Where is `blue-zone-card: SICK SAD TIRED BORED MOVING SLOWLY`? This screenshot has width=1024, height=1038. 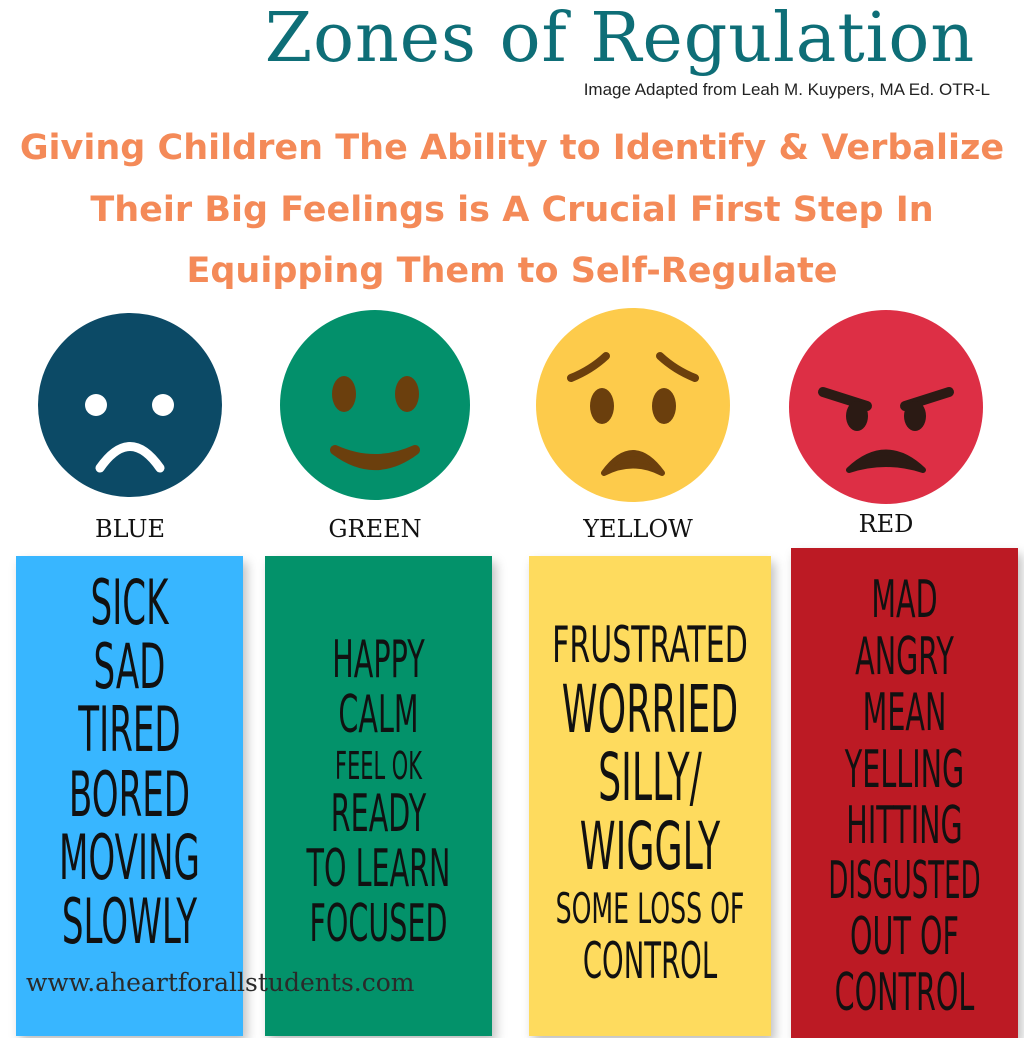 blue-zone-card: SICK SAD TIRED BORED MOVING SLOWLY is located at coordinates (129, 796).